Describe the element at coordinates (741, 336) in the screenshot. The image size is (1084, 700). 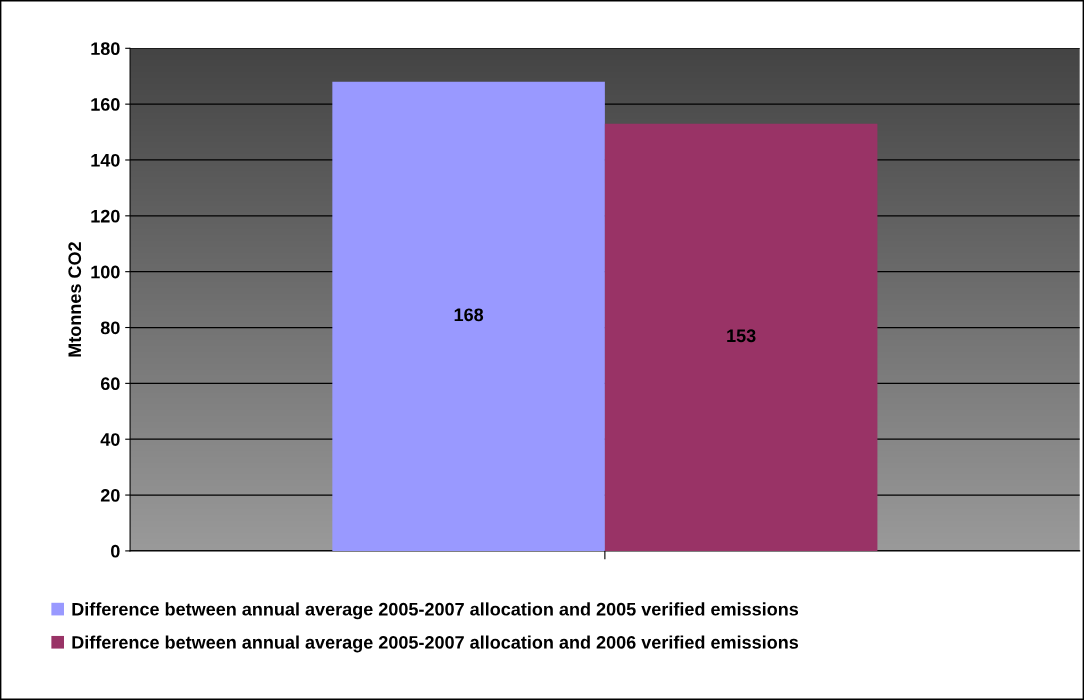
I see `data-label: 153` at that location.